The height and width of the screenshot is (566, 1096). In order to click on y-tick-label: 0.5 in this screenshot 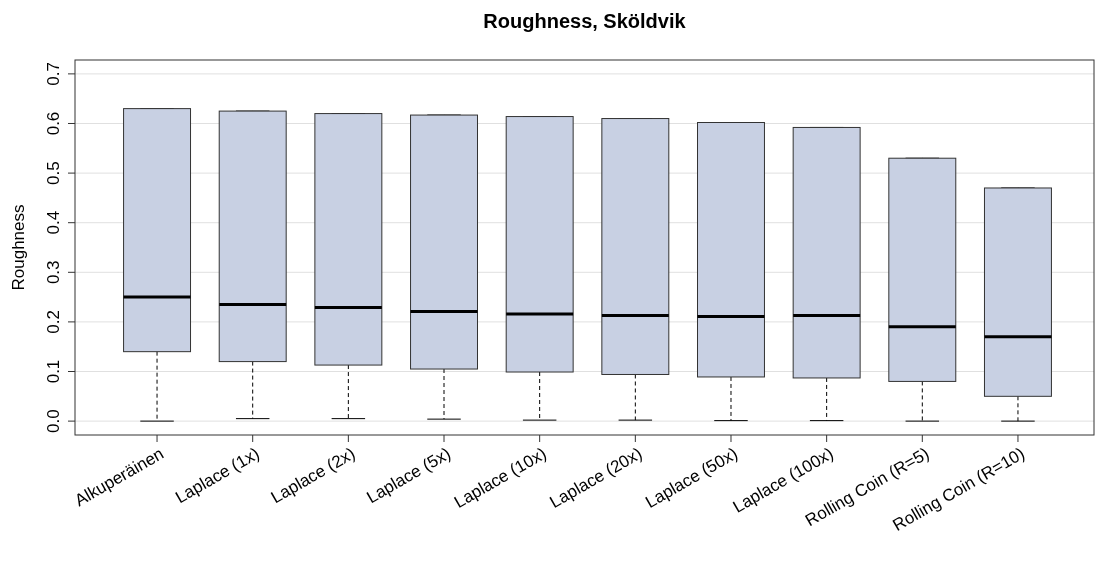, I will do `click(53, 173)`.